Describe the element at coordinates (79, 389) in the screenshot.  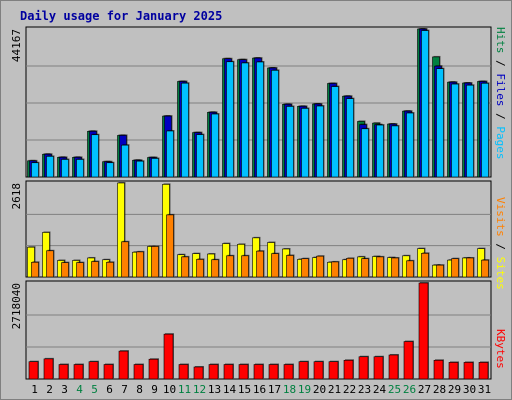
I see `day-label-4: 4` at that location.